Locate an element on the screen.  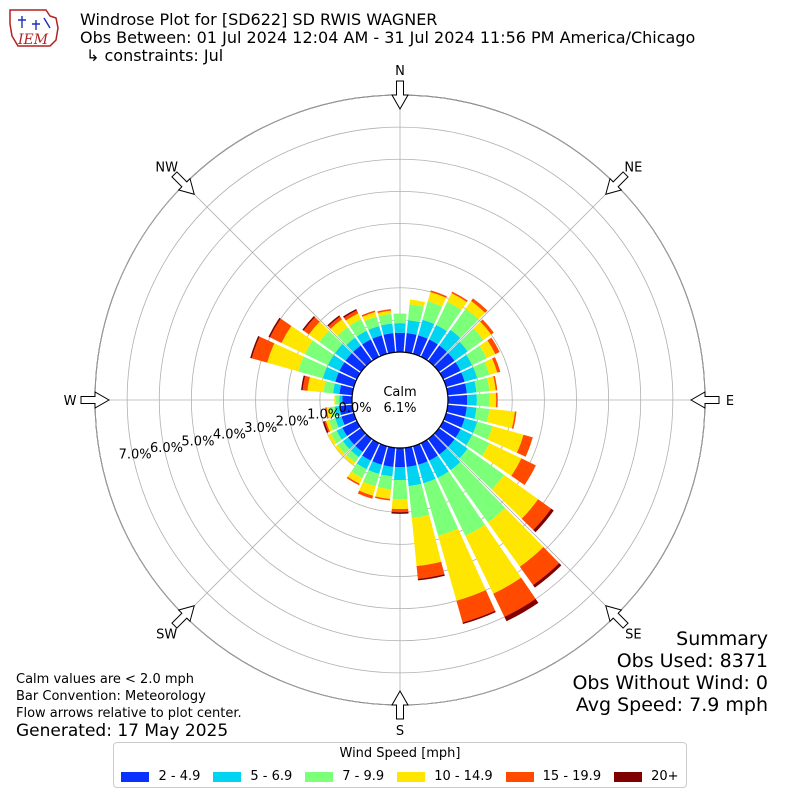
legend-label: 10 - 14.9 is located at coordinates (463, 776).